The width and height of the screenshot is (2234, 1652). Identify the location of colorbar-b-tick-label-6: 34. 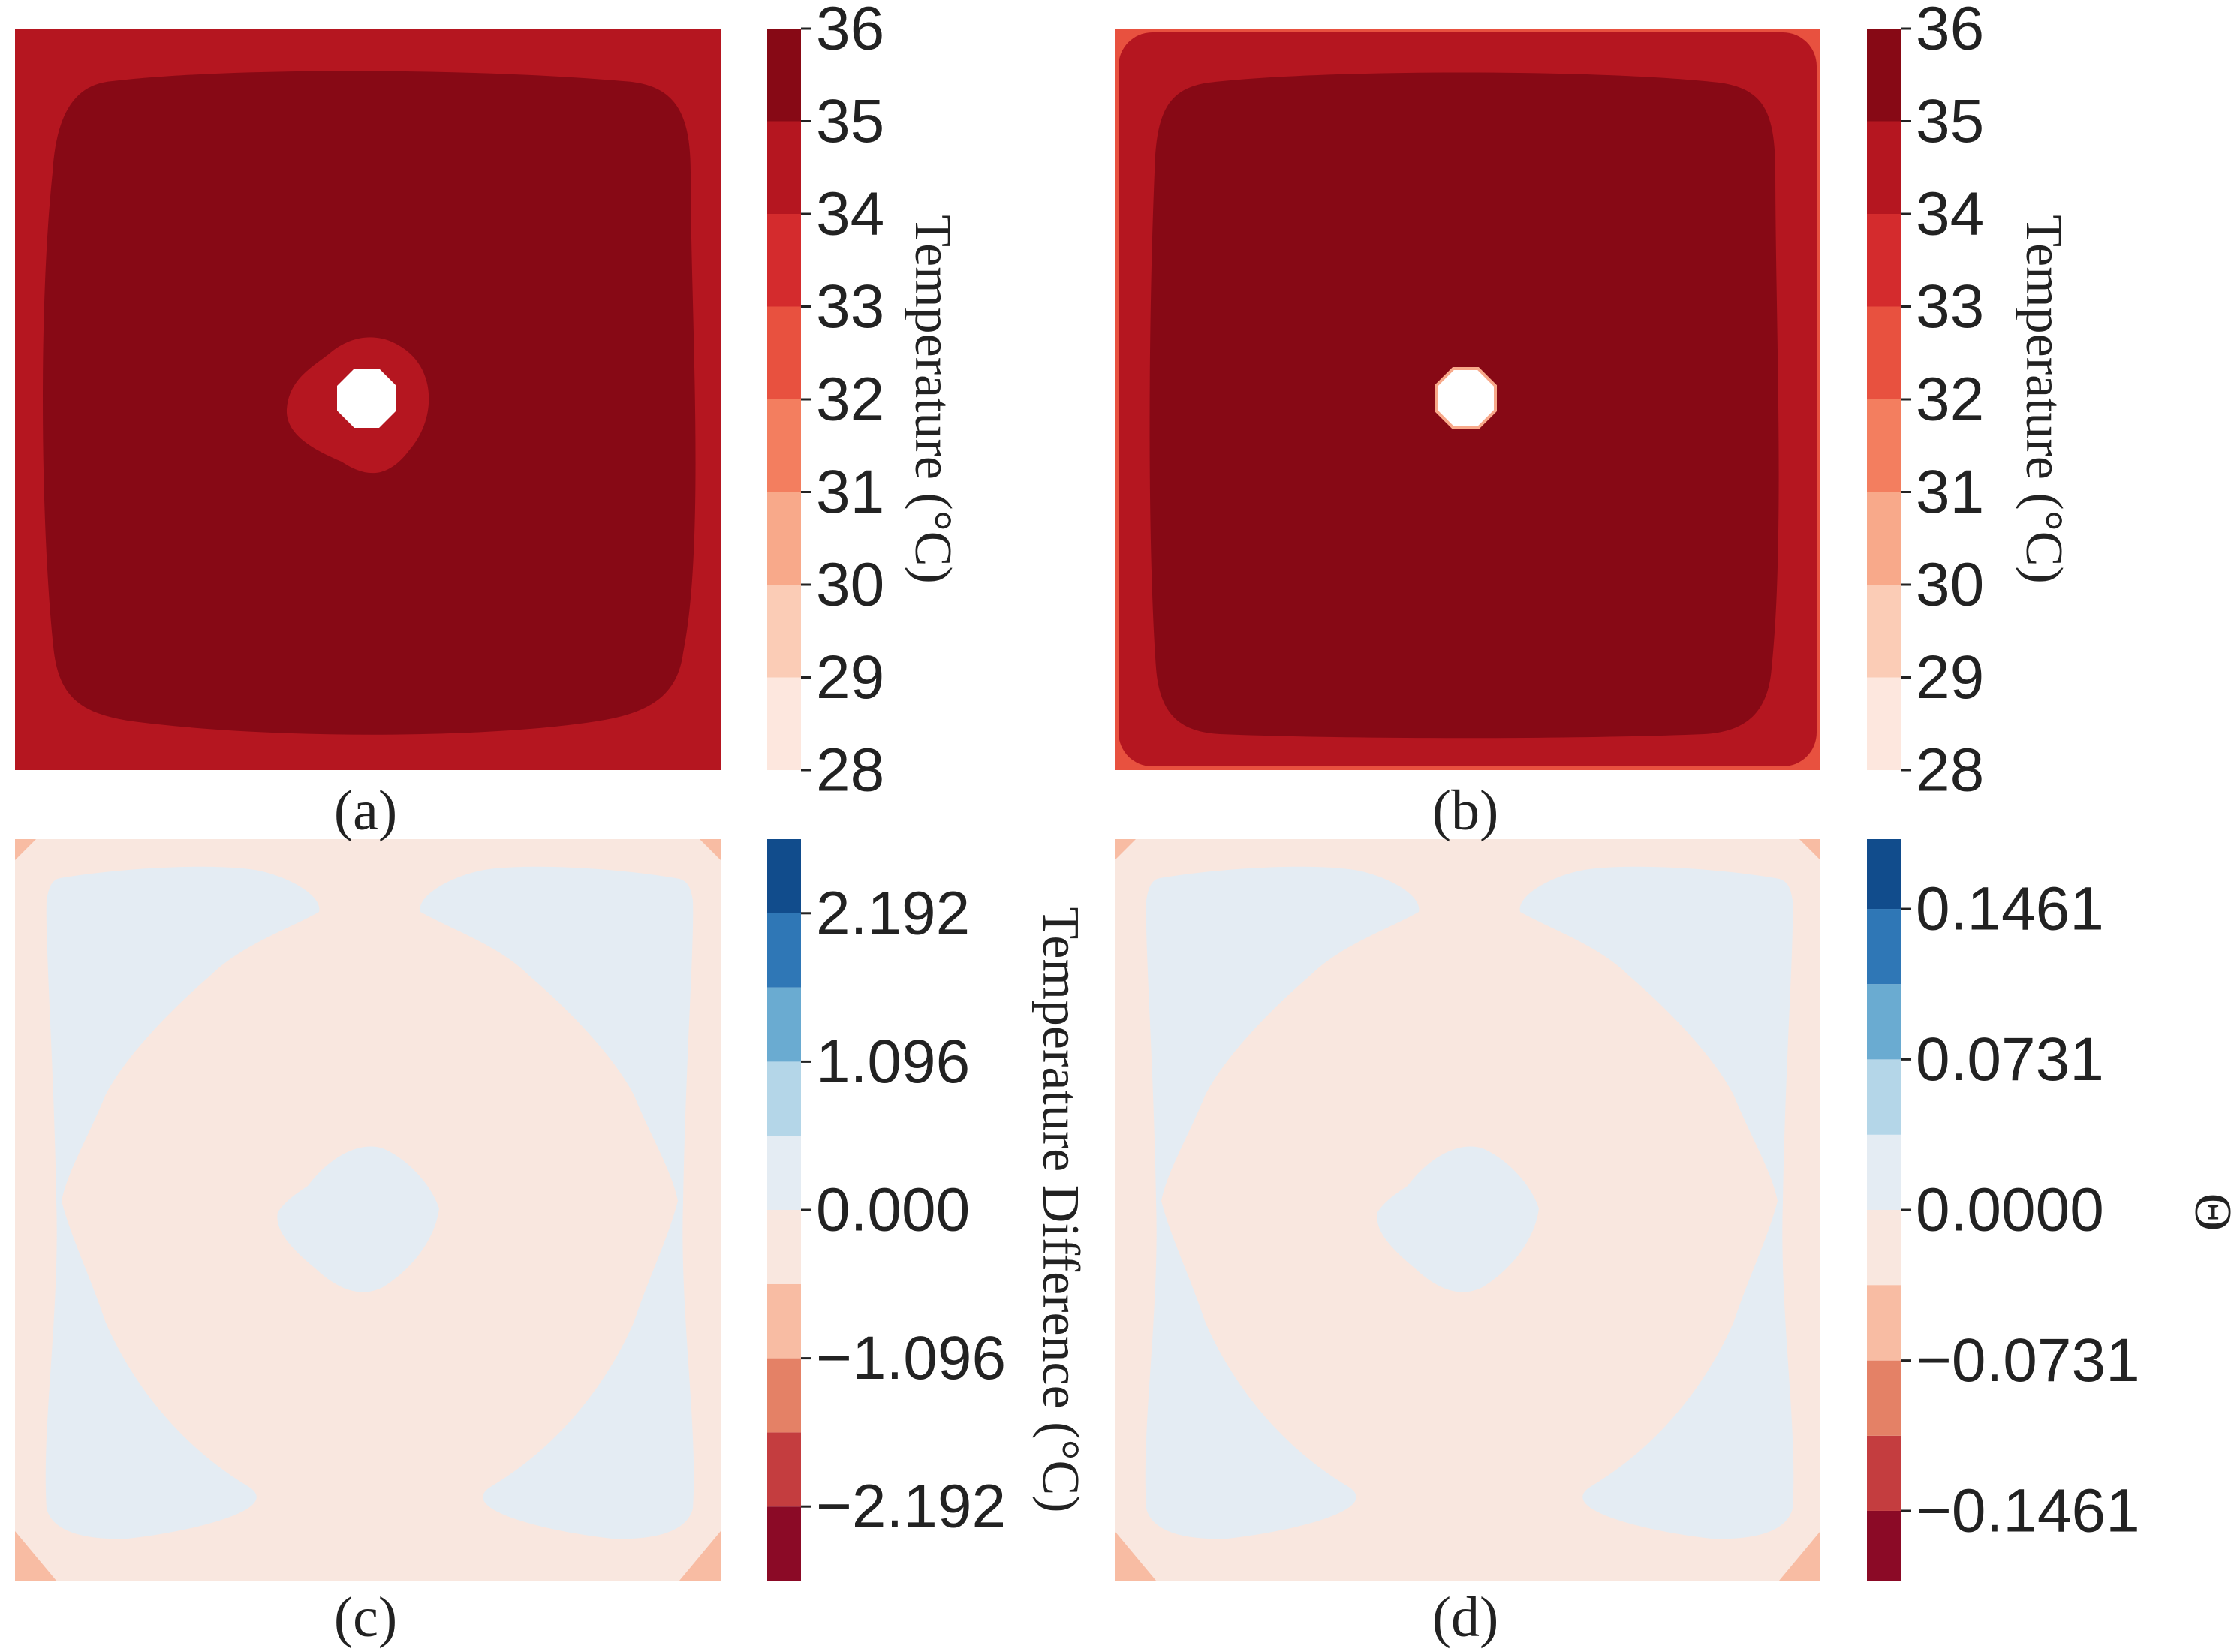
(1950, 214).